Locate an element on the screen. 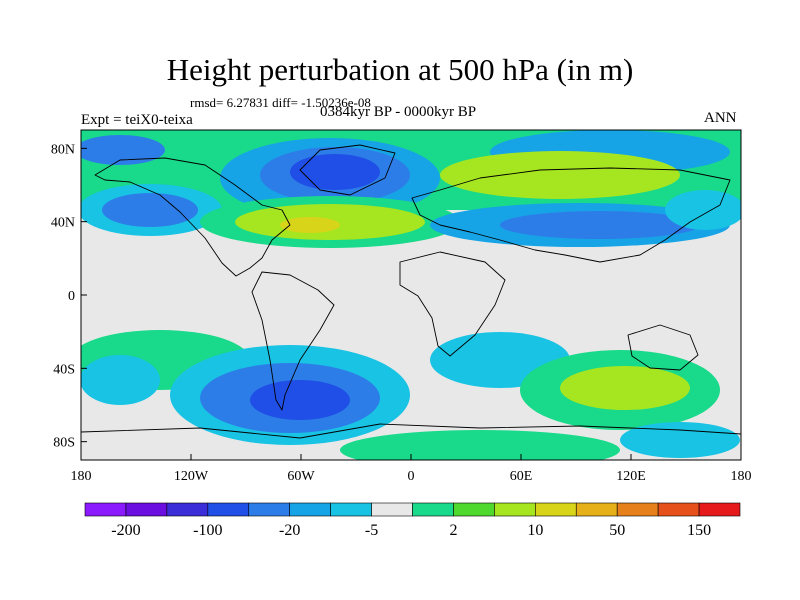 This screenshot has width=800, height=600. colorbar-label: 10 is located at coordinates (535, 530).